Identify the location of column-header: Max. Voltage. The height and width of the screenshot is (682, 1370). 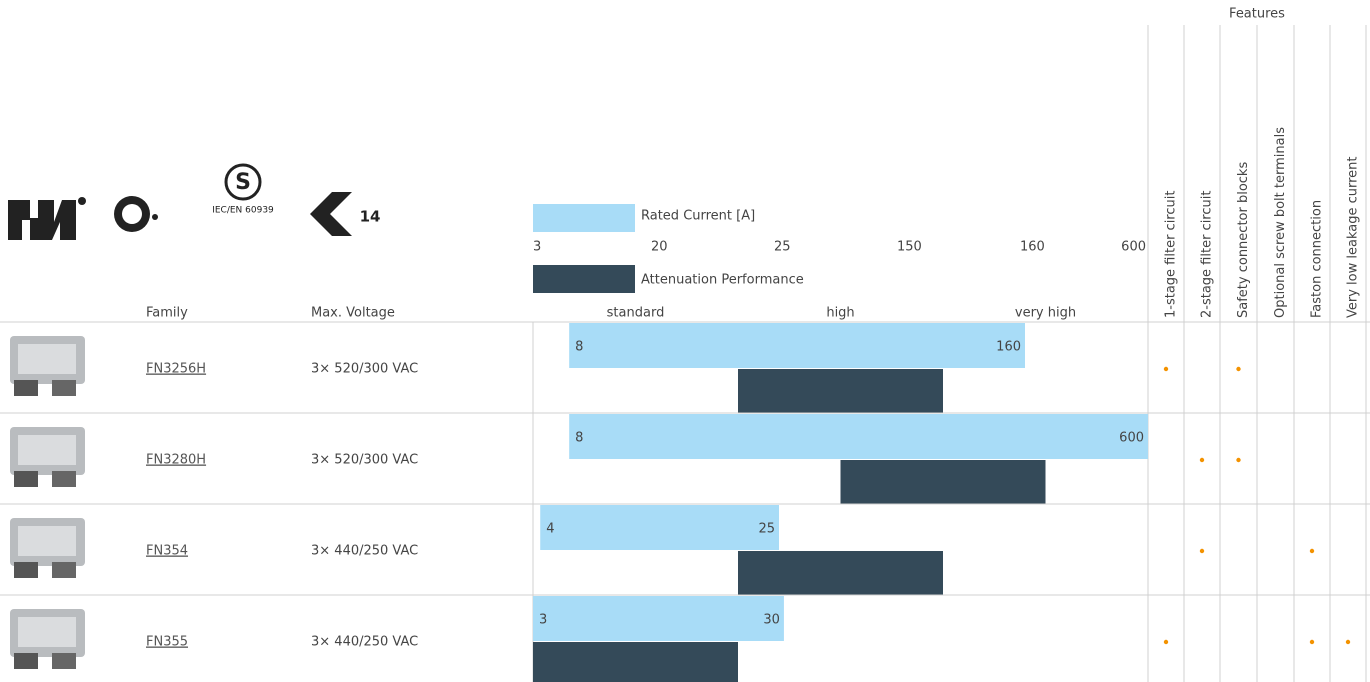
(353, 313).